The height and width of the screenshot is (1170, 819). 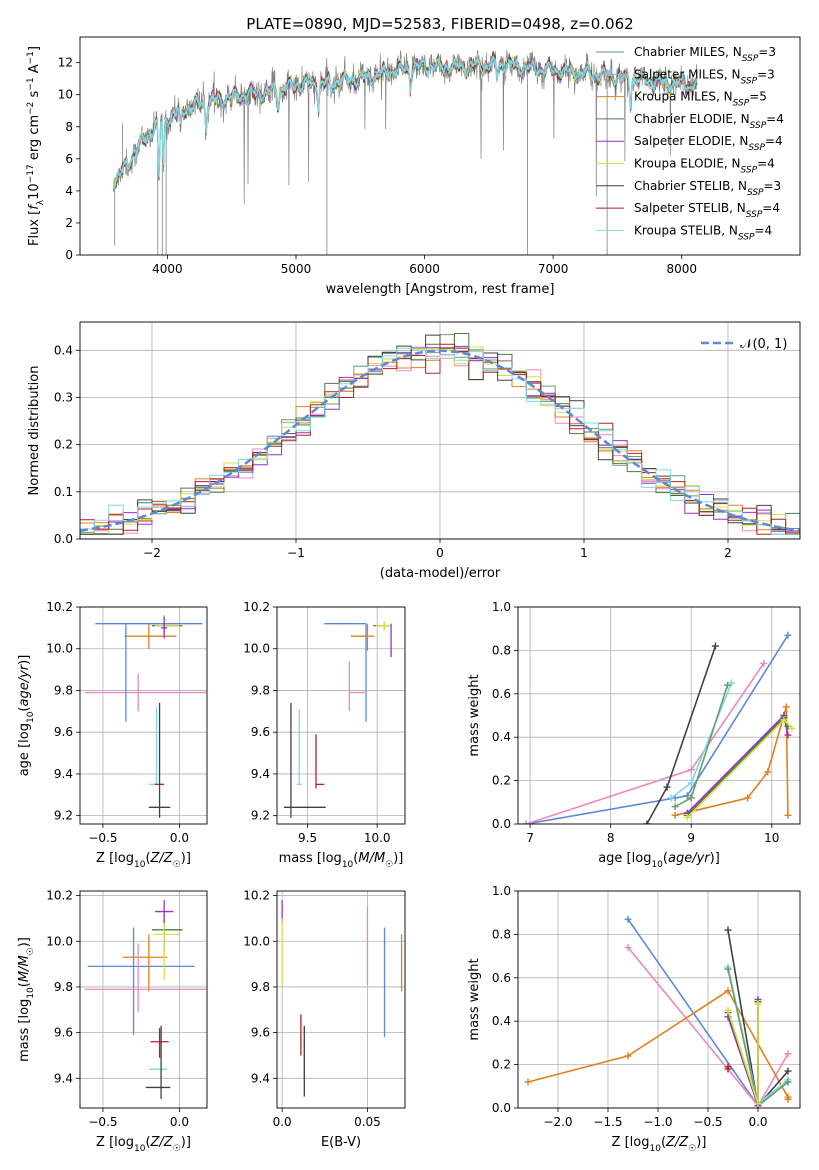 I want to click on legend-label: Kroupa ELODIE, NSSP=4, so click(x=704, y=166).